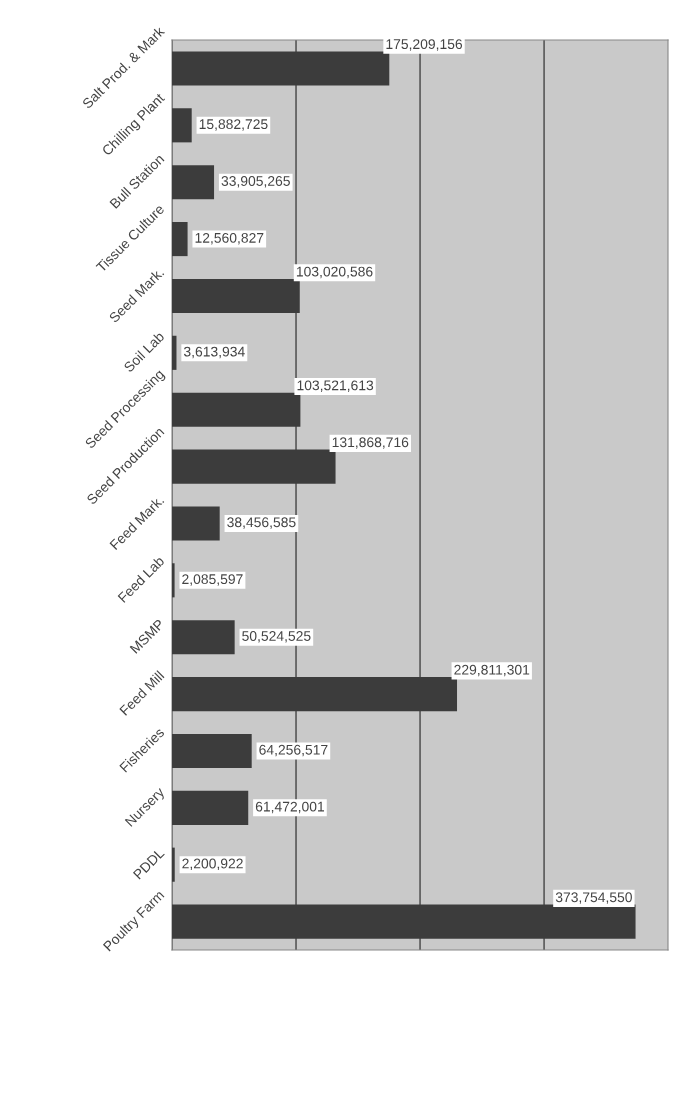  What do you see at coordinates (370, 443) in the screenshot?
I see `data-label: 131,868,716` at bounding box center [370, 443].